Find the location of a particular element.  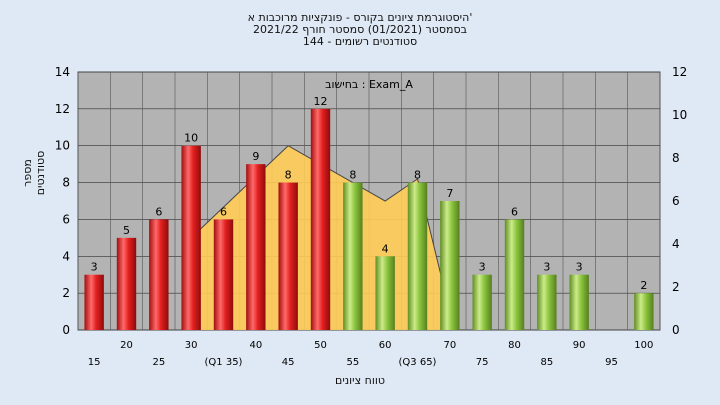

y-right-tick-label: 8 is located at coordinates (676, 158).